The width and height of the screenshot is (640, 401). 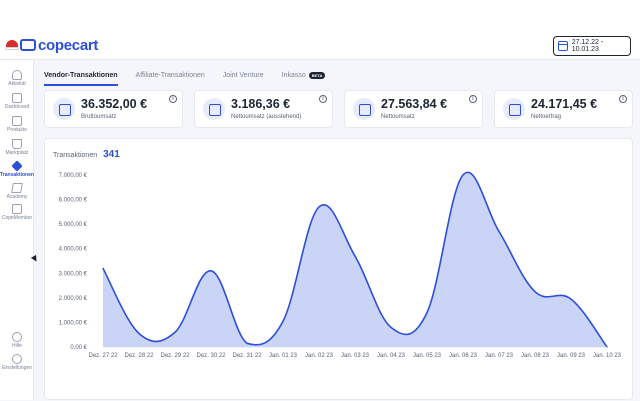 I want to click on sidebar-item-academy: Academy, so click(x=17, y=191).